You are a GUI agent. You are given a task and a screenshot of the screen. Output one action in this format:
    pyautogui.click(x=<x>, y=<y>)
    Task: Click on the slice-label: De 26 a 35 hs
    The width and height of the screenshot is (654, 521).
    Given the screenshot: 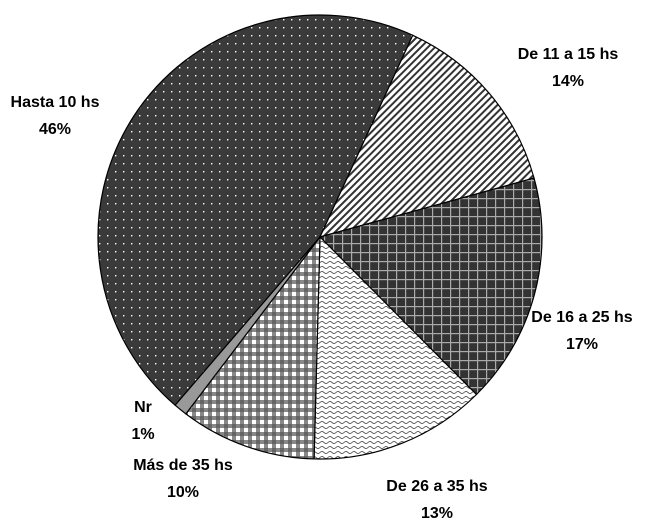 What is the action you would take?
    pyautogui.click(x=437, y=486)
    